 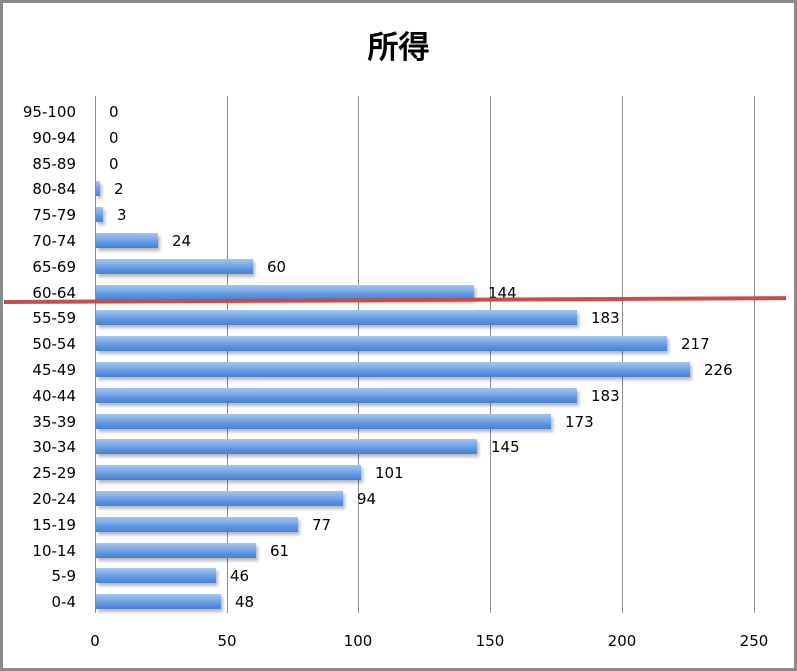 I want to click on data-label: 2, so click(x=119, y=189).